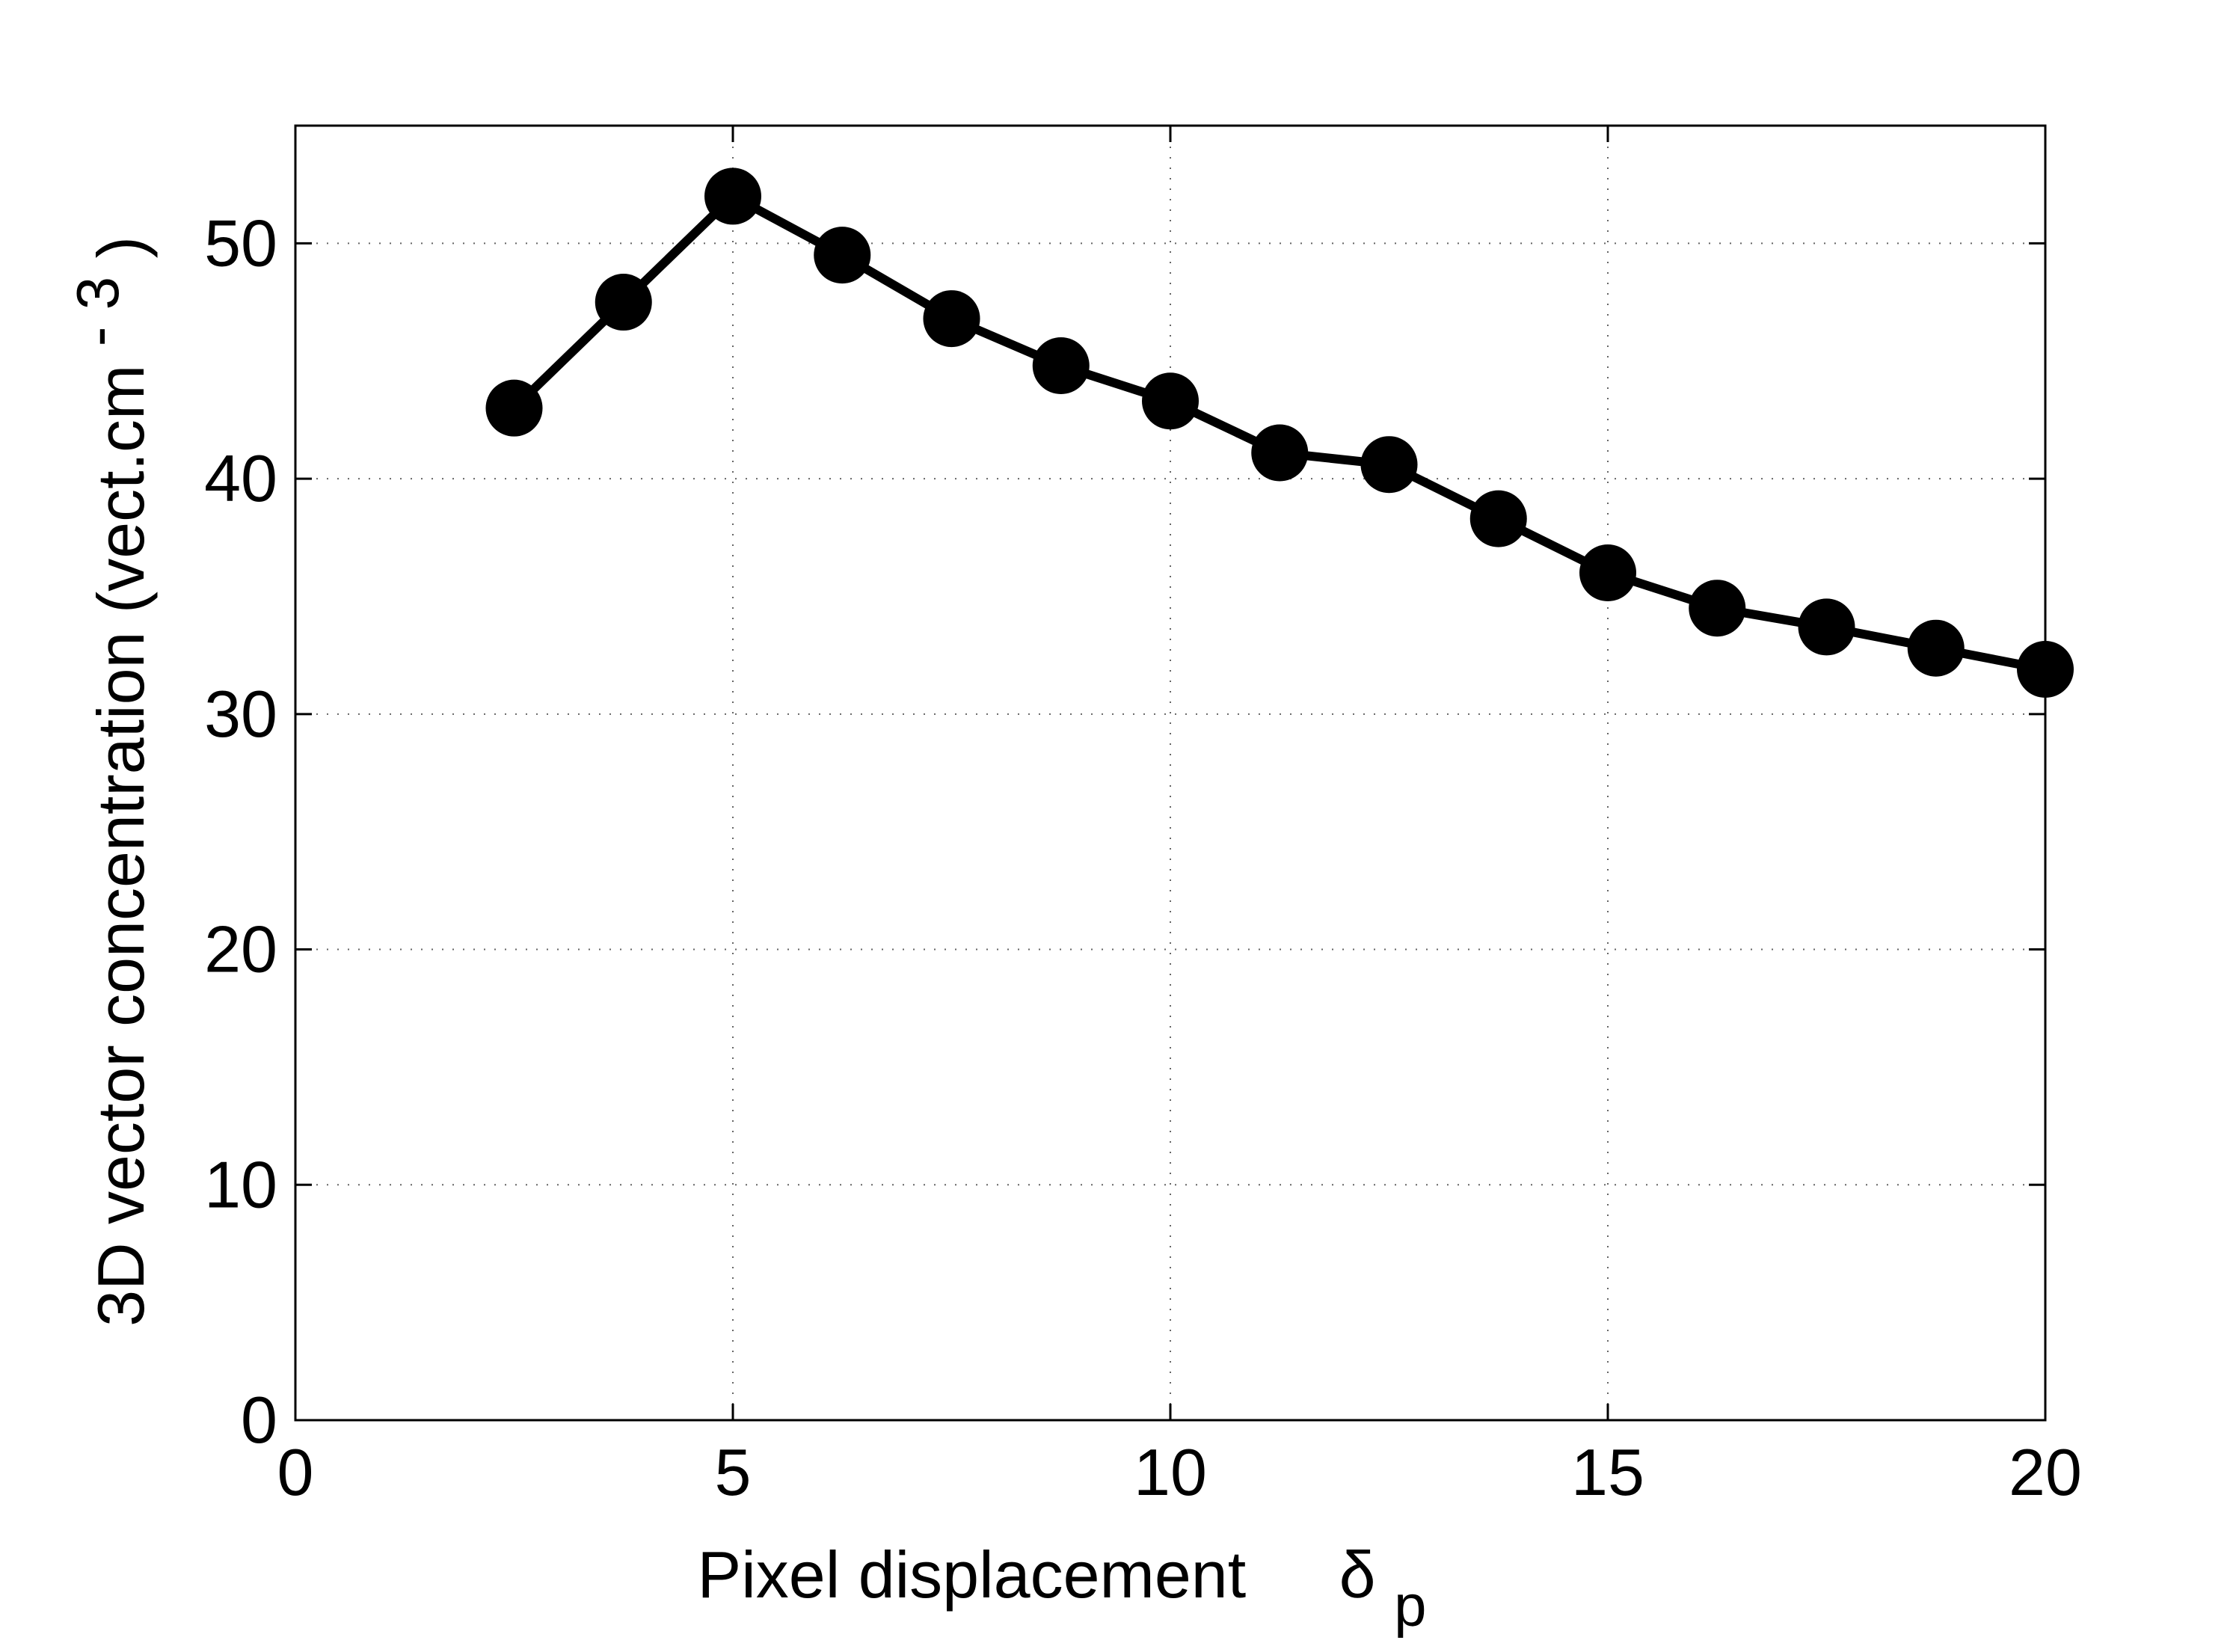 The image size is (2236, 1652). What do you see at coordinates (972, 1575) in the screenshot?
I see `x-axis-label-text: Pixel displacement` at bounding box center [972, 1575].